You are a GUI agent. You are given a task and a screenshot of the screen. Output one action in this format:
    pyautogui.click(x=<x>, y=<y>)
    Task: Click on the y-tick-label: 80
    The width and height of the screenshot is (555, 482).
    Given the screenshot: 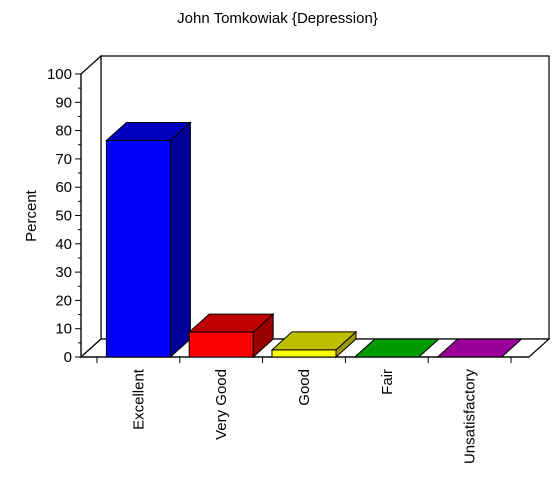 What is the action you would take?
    pyautogui.click(x=63, y=131)
    